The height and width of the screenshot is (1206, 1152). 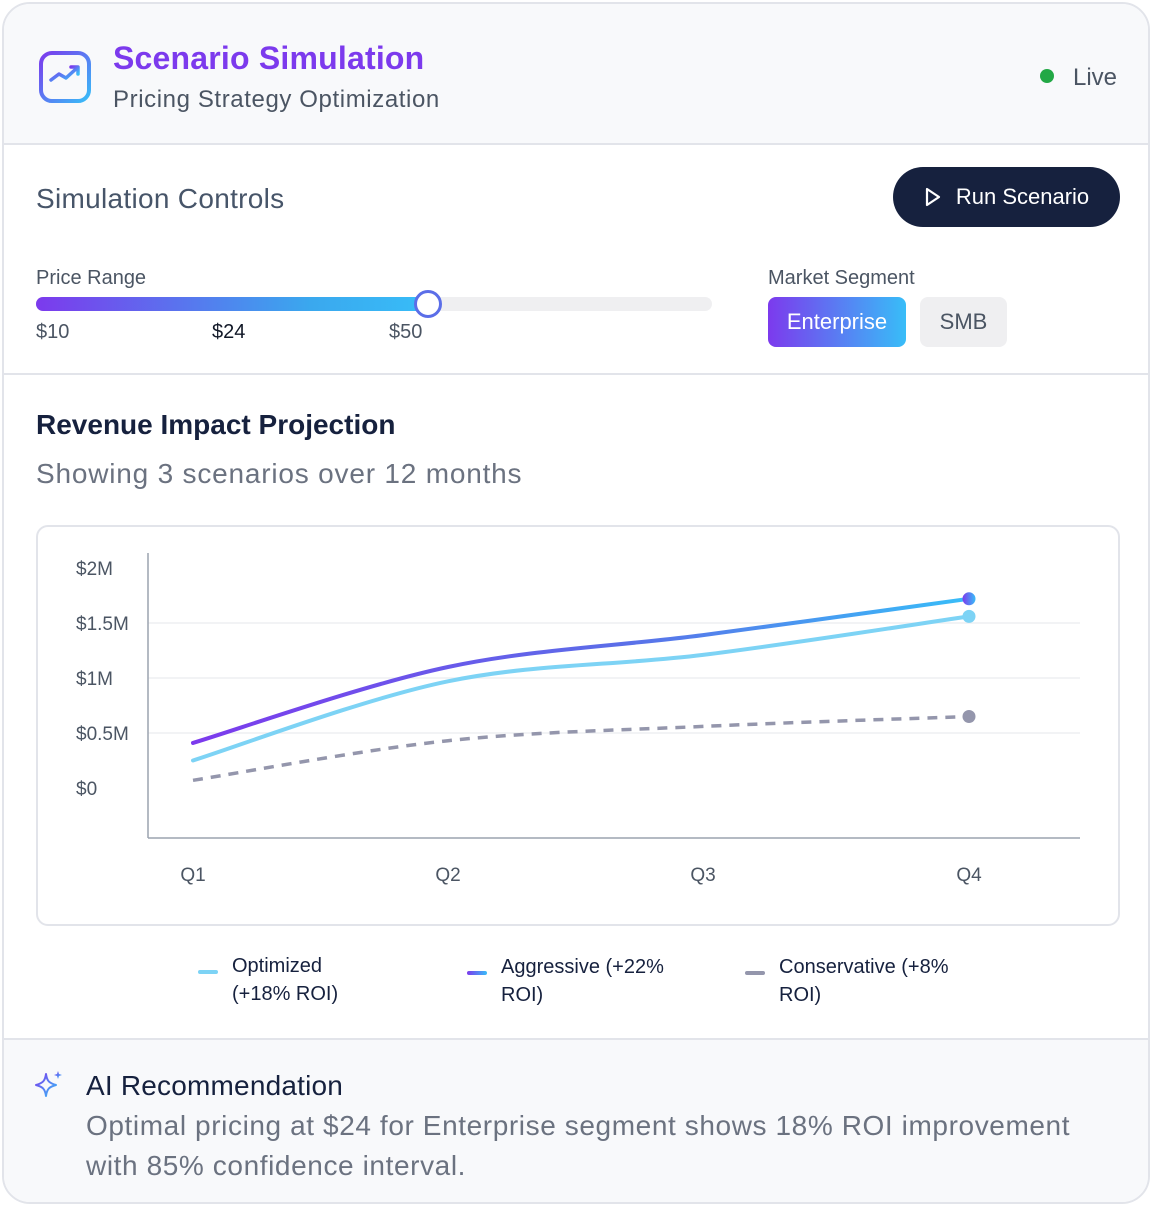 What do you see at coordinates (102, 624) in the screenshot?
I see `y-tick-label: $1.5M` at bounding box center [102, 624].